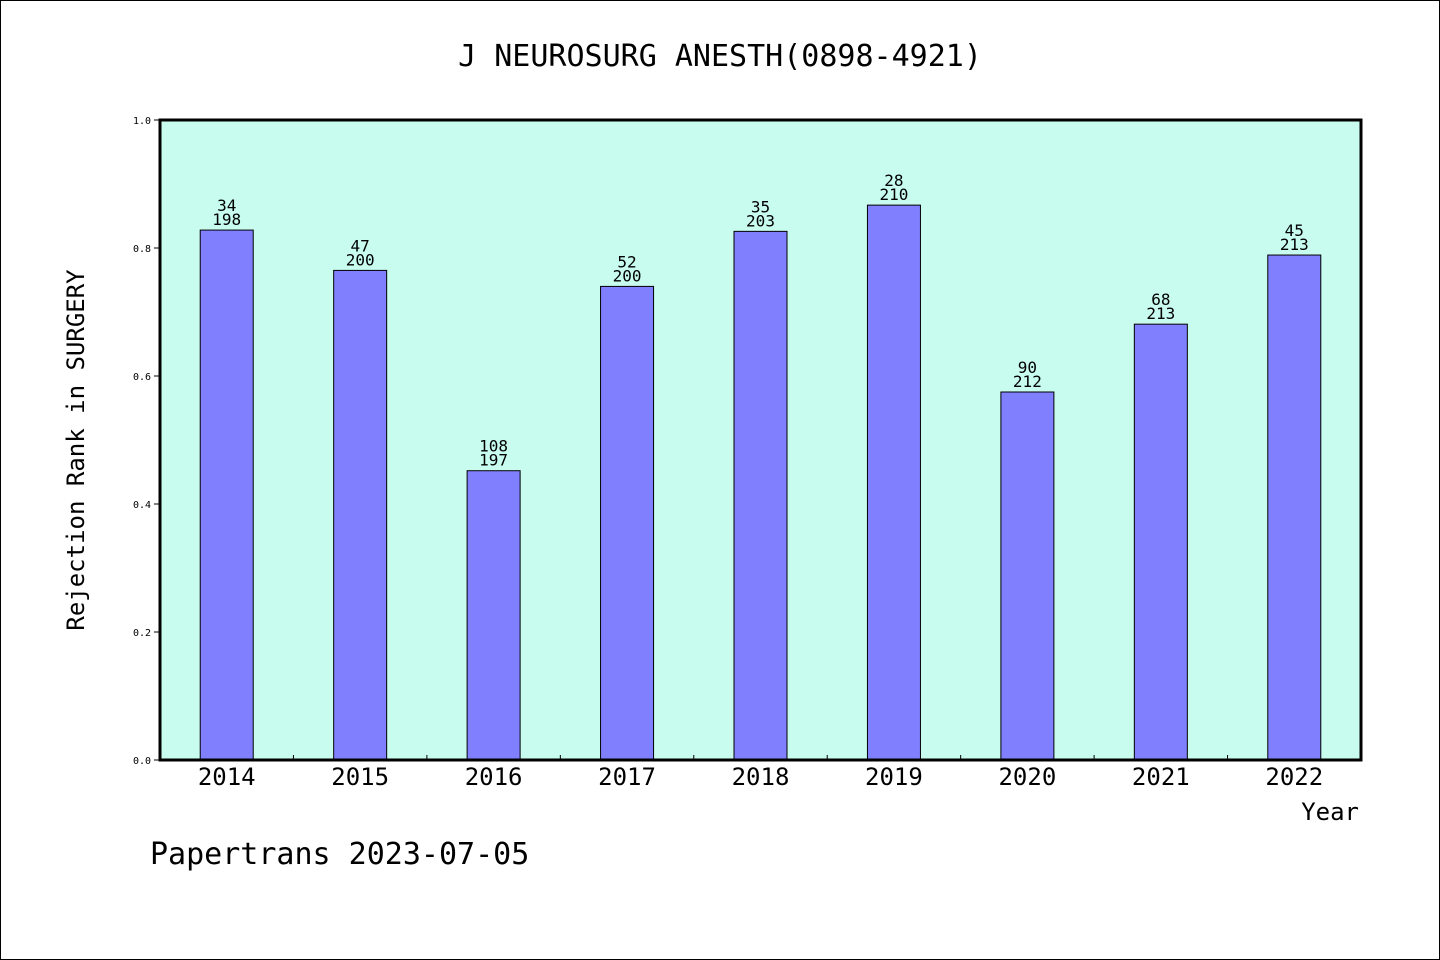 The width and height of the screenshot is (1440, 960). I want to click on bar-rank-label: 68, so click(1160, 299).